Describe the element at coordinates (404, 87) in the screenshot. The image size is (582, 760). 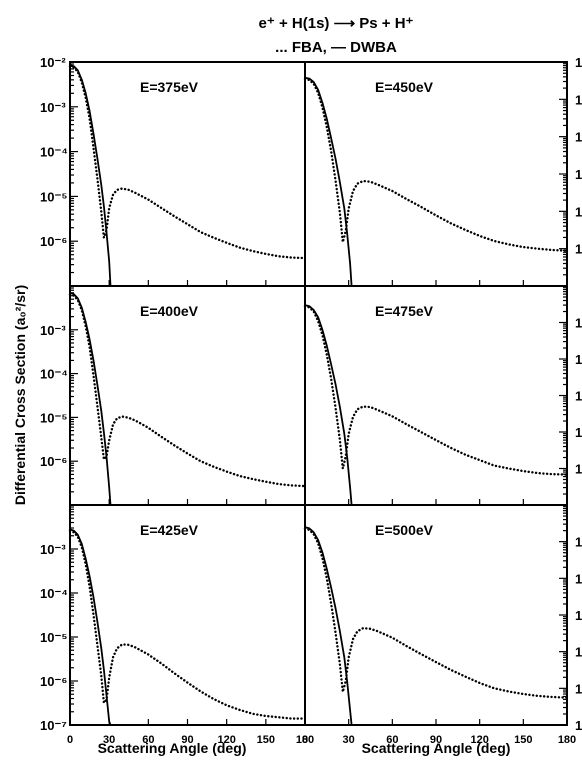
I see `panel-energy-label: E=450eV` at that location.